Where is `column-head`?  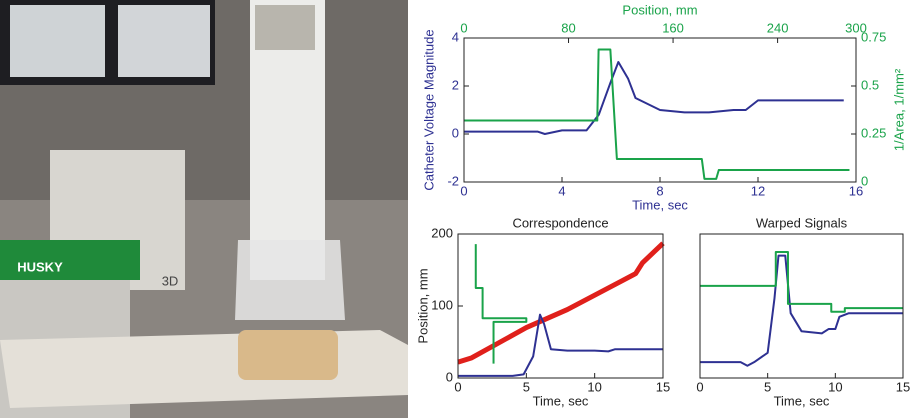 column-head is located at coordinates (285, 27).